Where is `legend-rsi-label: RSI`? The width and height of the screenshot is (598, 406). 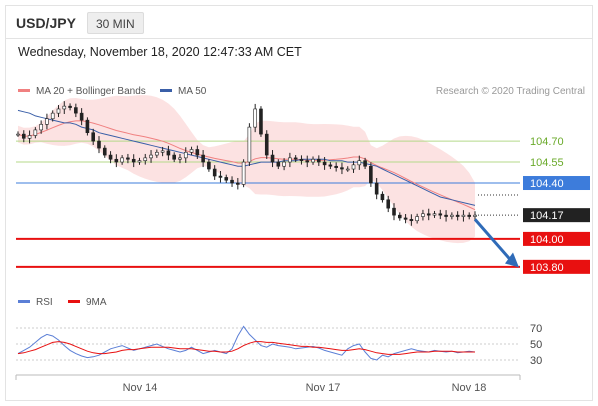 legend-rsi-label: RSI is located at coordinates (44, 302).